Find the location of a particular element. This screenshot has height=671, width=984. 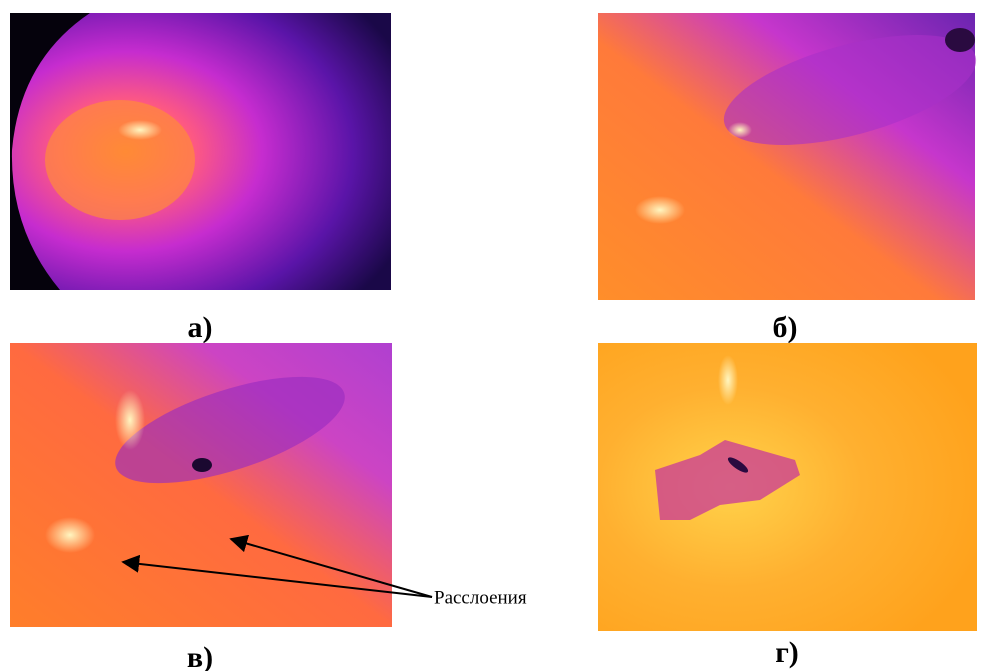

panel-label: б) is located at coordinates (785, 327).